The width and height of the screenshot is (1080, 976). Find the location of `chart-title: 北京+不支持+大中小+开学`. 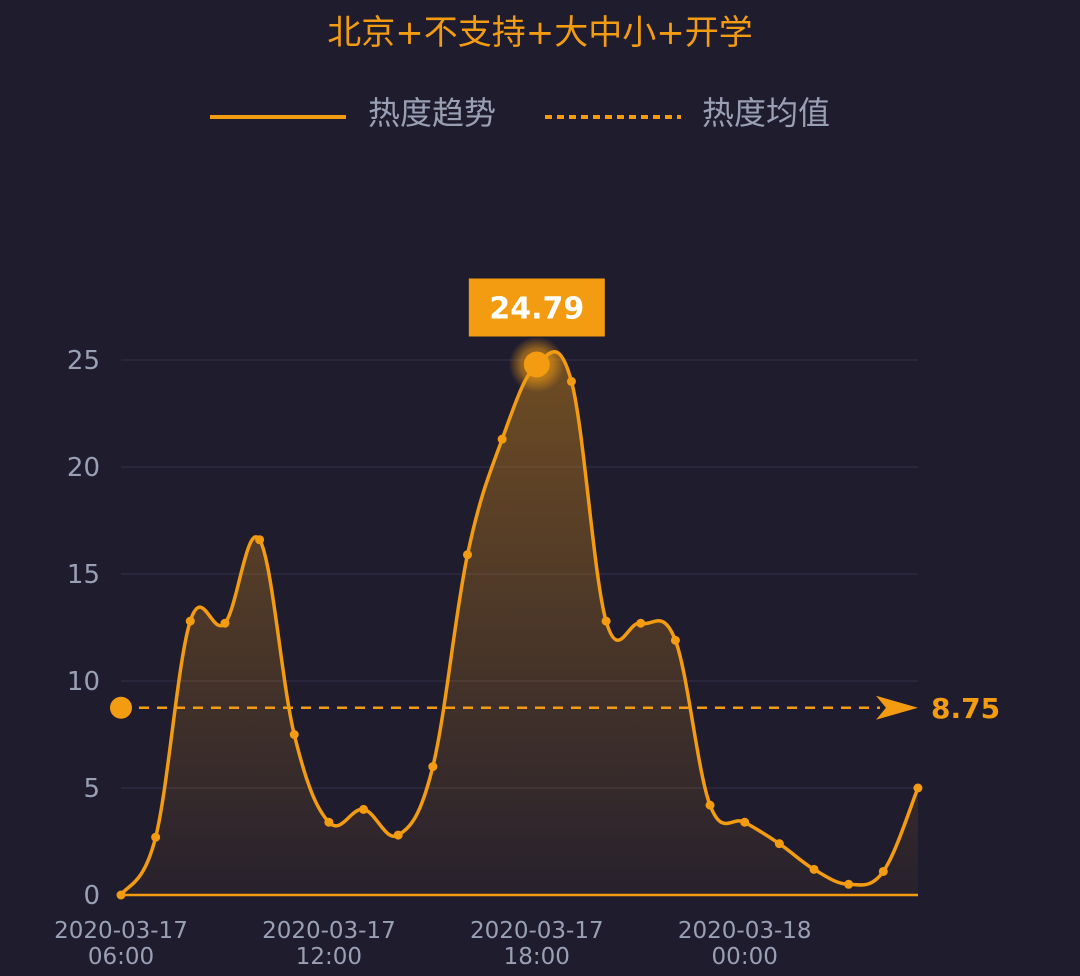

chart-title: 北京+不支持+大中小+开学 is located at coordinates (539, 33).